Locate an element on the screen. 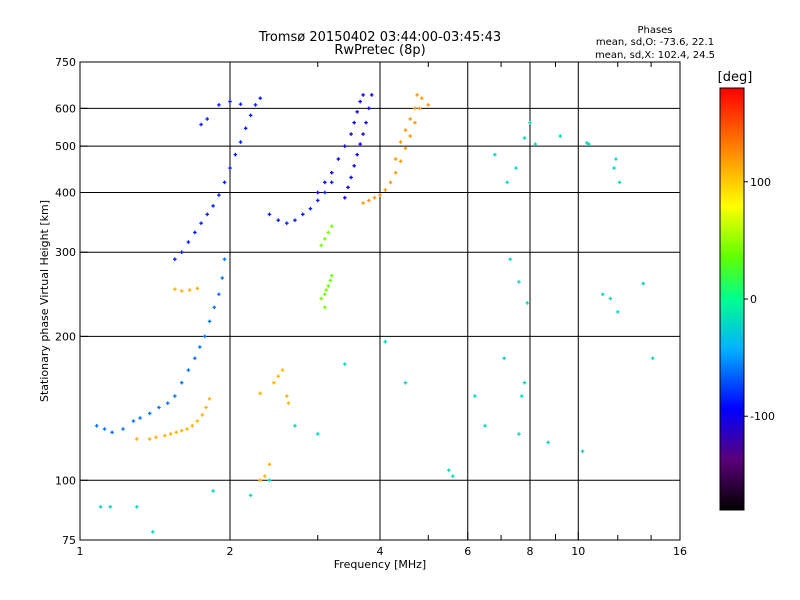 Image resolution: width=800 pixels, height=600 pixels. stats-heading: Phases is located at coordinates (654, 30).